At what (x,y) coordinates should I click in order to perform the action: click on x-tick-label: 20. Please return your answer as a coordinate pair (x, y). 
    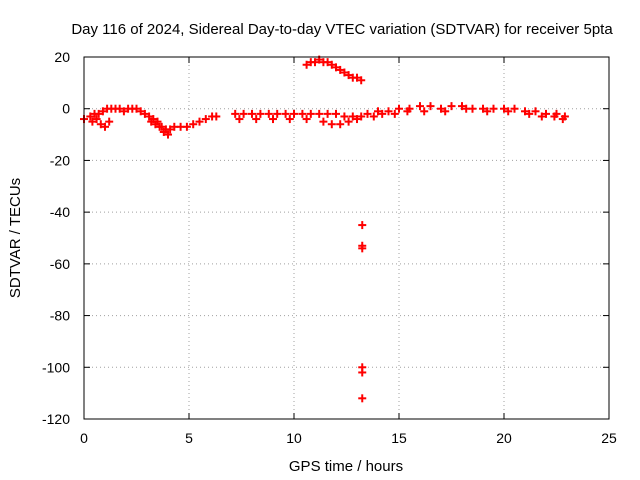
    Looking at the image, I should click on (504, 438).